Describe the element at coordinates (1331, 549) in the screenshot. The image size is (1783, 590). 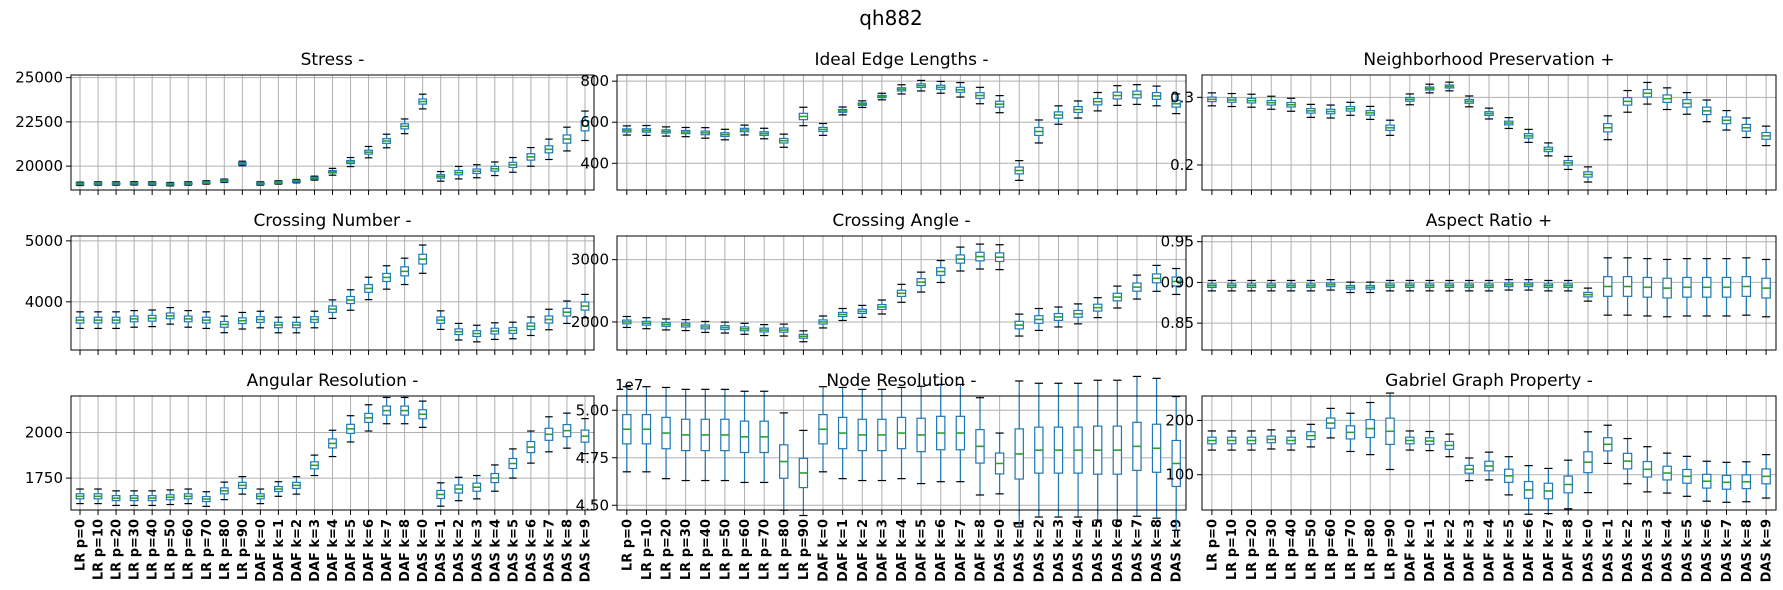
I see `x-tick-label: LR p=60` at that location.